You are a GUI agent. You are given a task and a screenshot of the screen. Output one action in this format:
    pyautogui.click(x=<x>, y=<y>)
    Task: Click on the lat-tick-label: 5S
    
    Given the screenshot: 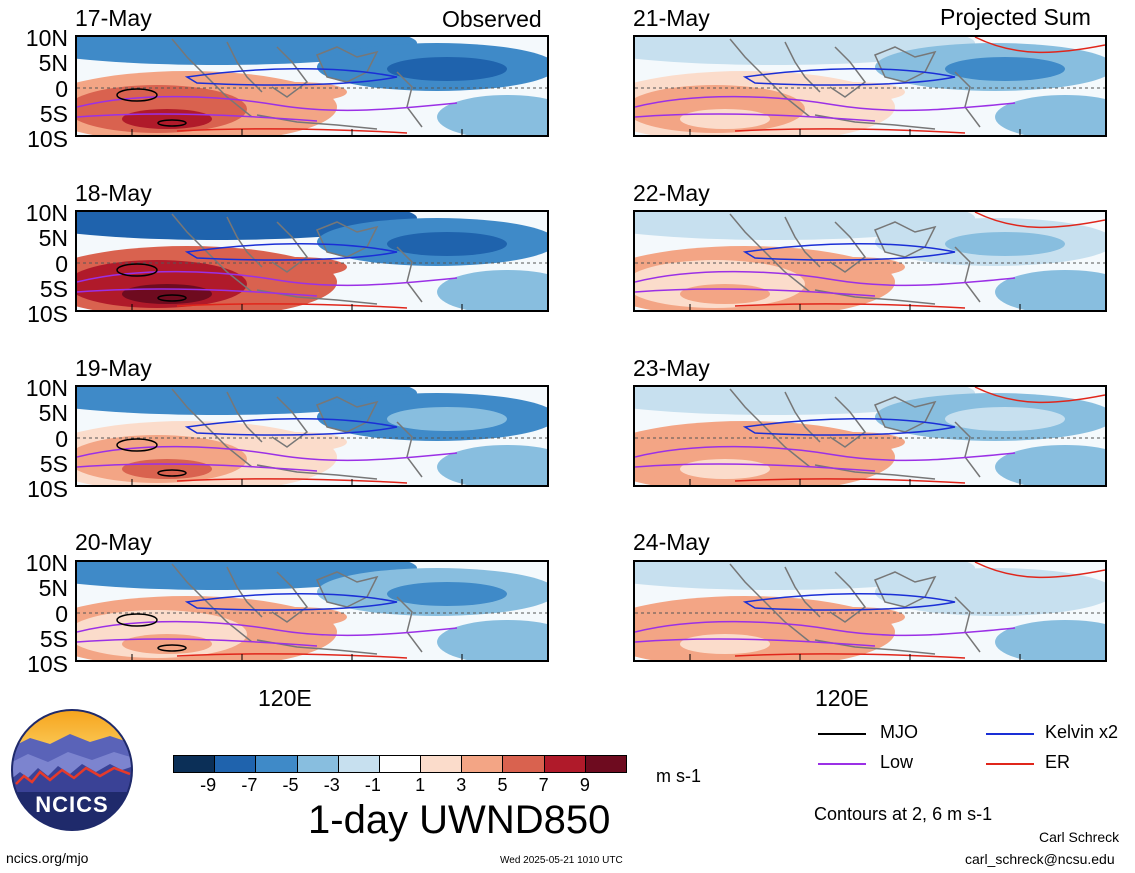 What is the action you would take?
    pyautogui.click(x=53, y=289)
    